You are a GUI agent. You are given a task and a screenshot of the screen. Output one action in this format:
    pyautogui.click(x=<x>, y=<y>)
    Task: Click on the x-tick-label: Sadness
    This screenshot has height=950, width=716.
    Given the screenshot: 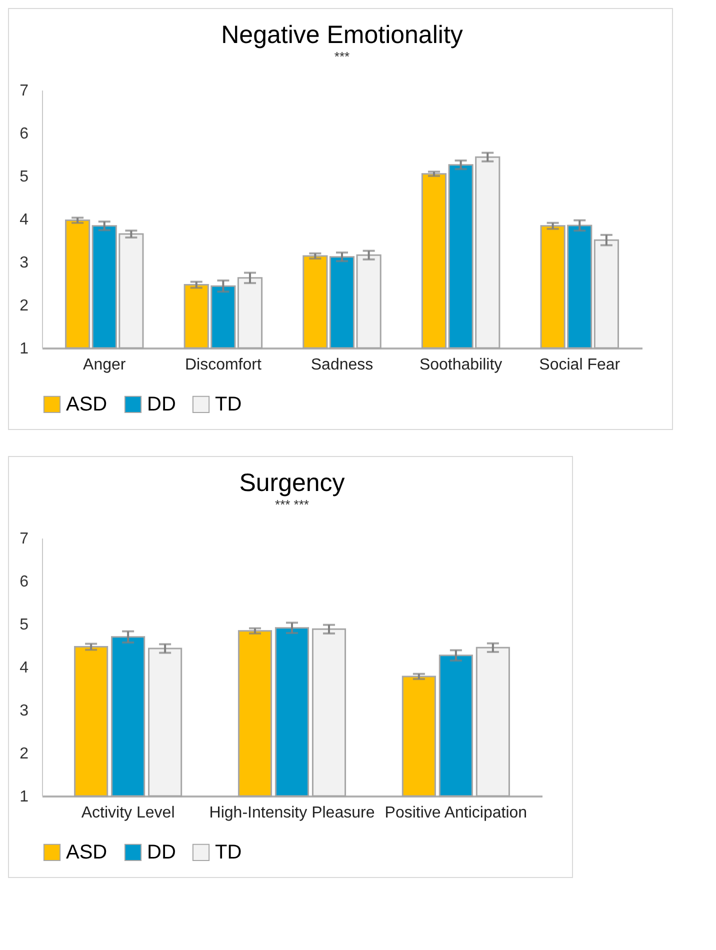 What is the action you would take?
    pyautogui.click(x=342, y=365)
    